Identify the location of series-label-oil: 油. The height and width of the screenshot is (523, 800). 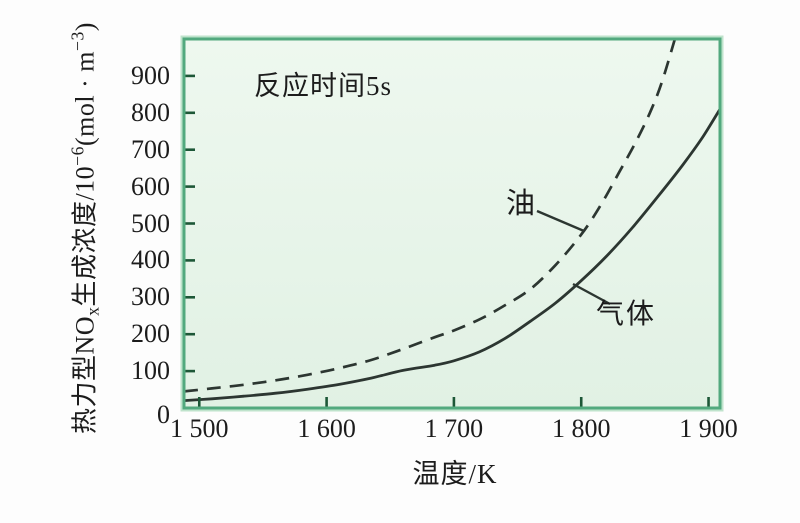
(522, 204).